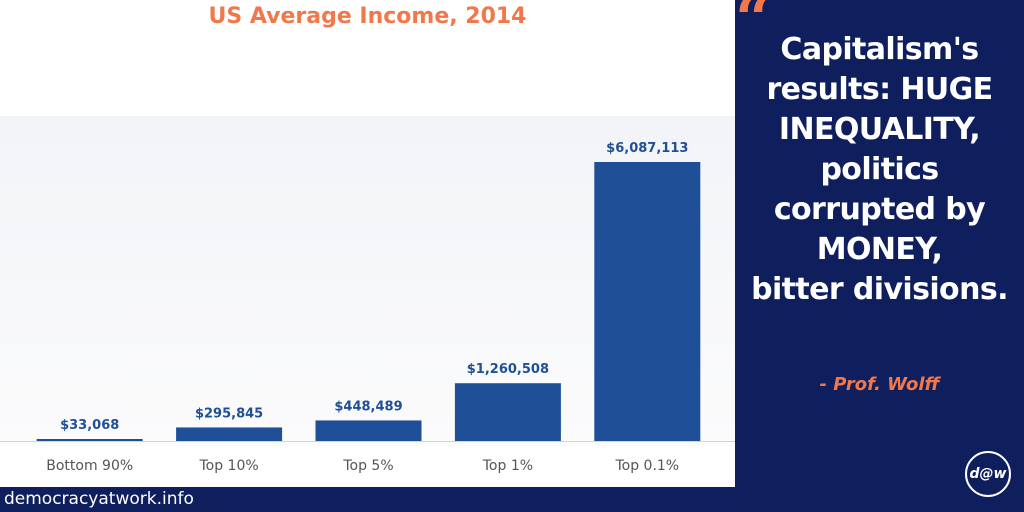 The width and height of the screenshot is (1024, 512). I want to click on quote-line: corrupted by, so click(879, 209).